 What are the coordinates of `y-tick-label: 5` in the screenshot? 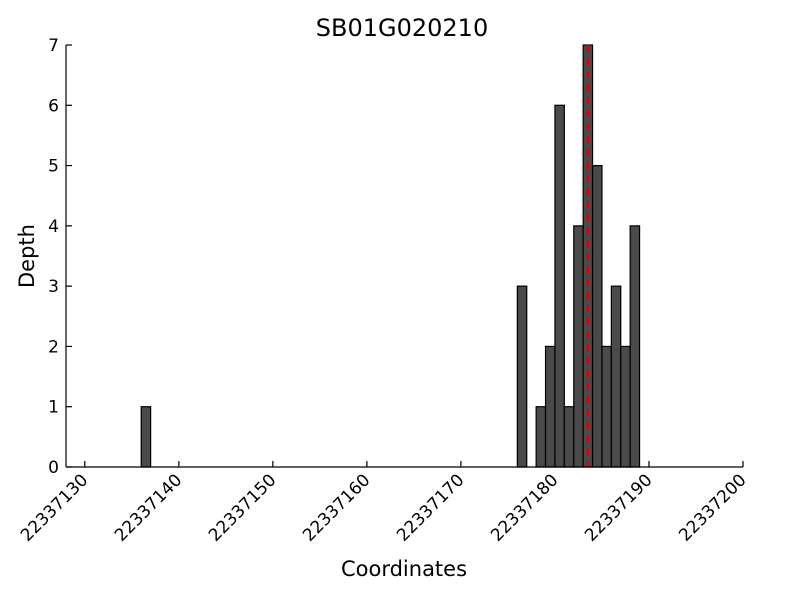 It's located at (53, 167).